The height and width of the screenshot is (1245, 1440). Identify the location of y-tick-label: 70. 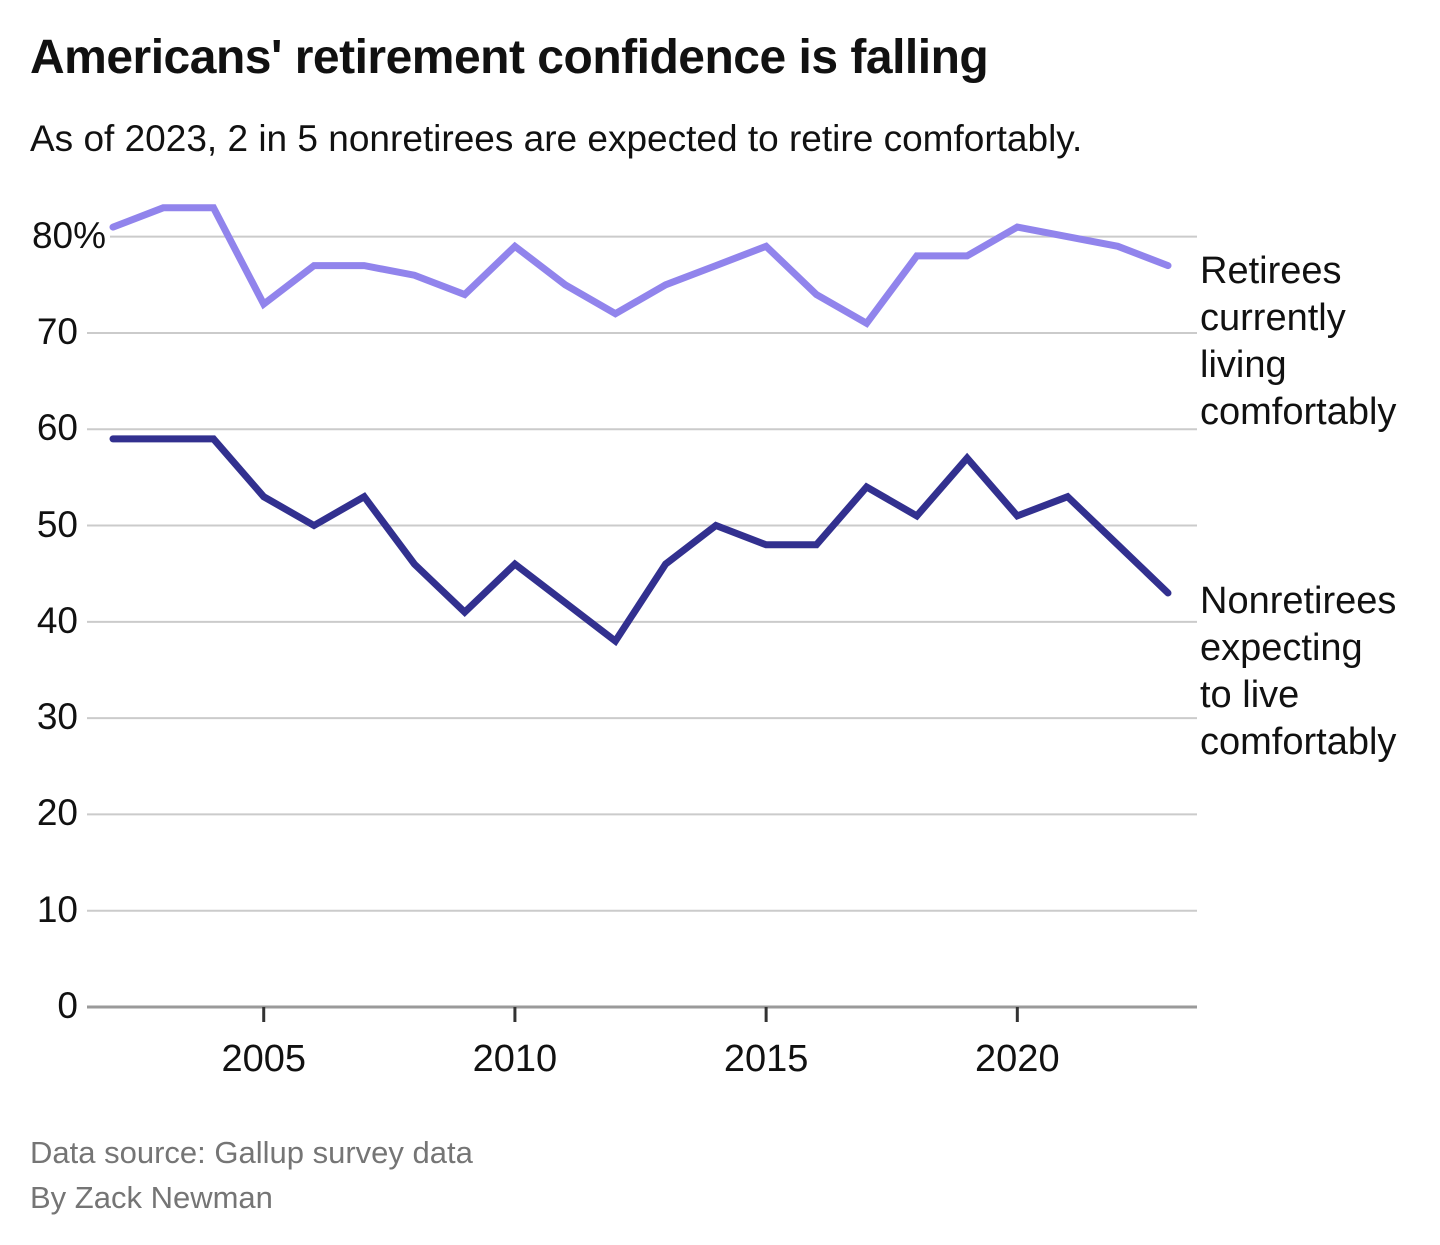
(57, 331).